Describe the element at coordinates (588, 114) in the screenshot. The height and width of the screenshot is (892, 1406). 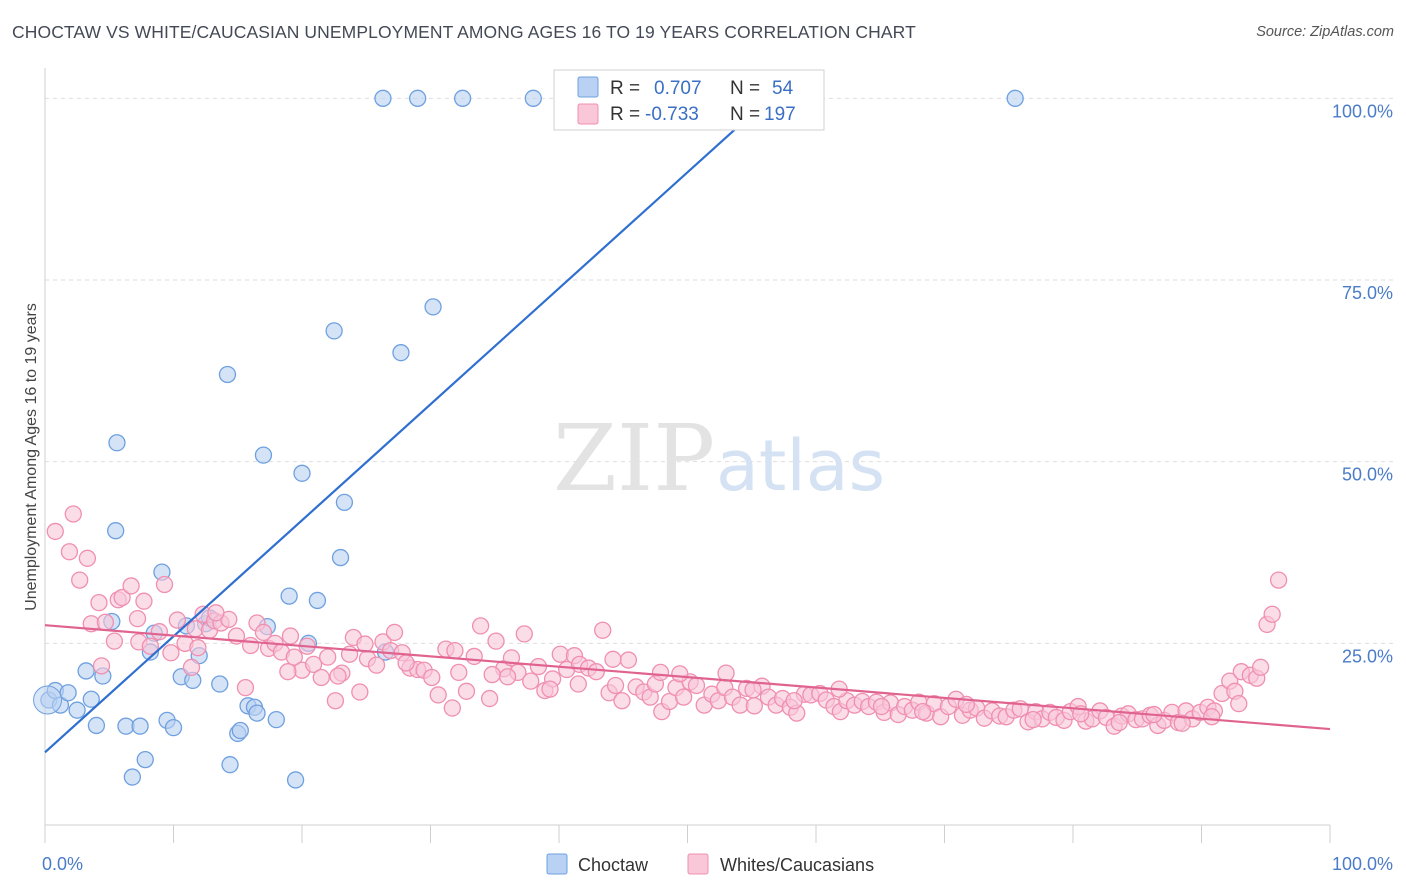
I see `legend-swatch-white` at that location.